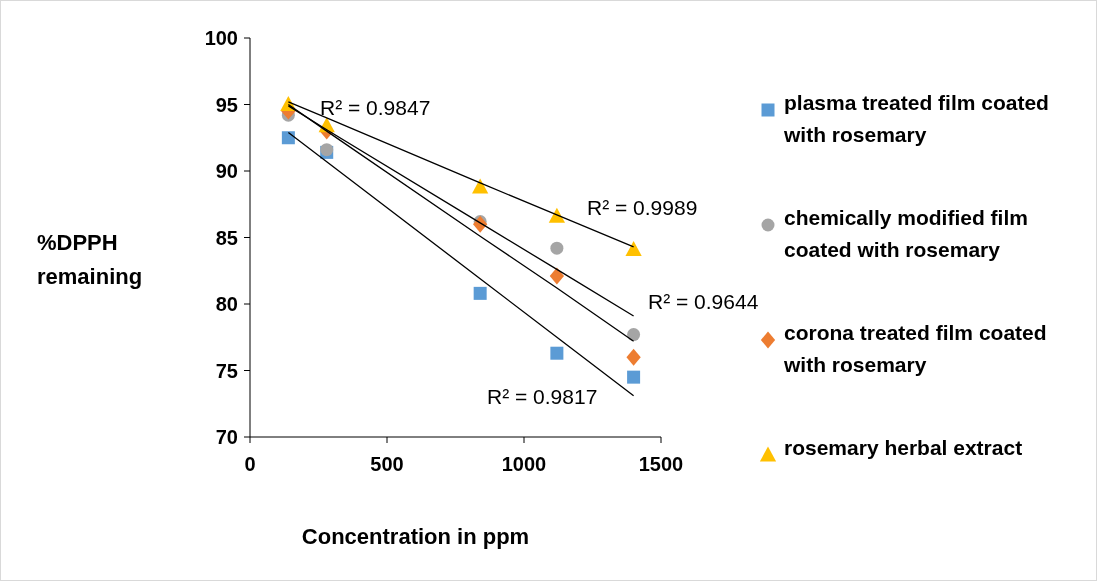 This screenshot has height=581, width=1097. Describe the element at coordinates (90, 259) in the screenshot. I see `y-axis-title: %DPPH remaining` at that location.